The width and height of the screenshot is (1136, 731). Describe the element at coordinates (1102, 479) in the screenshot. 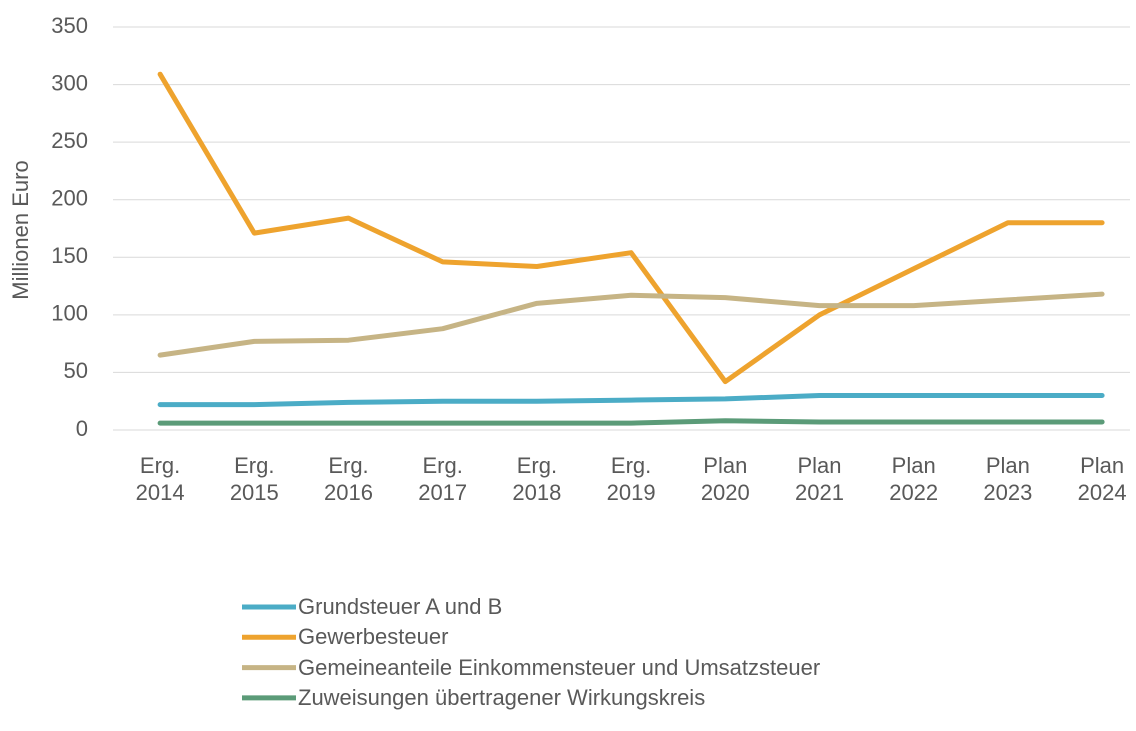

I see `x-tick-label: Plan 2024` at that location.